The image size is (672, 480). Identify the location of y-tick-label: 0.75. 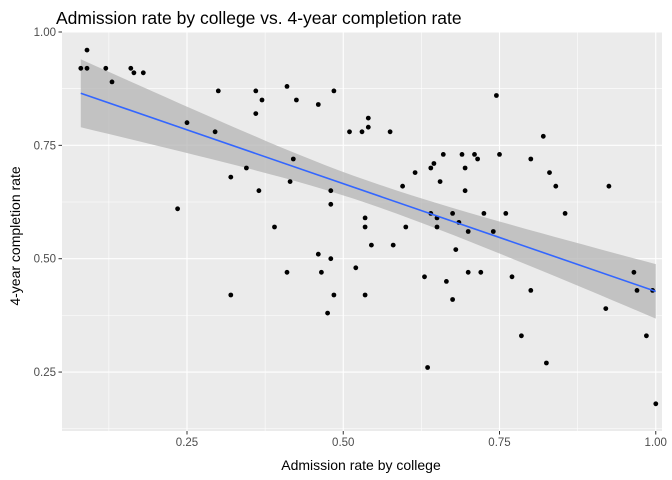
(45, 146).